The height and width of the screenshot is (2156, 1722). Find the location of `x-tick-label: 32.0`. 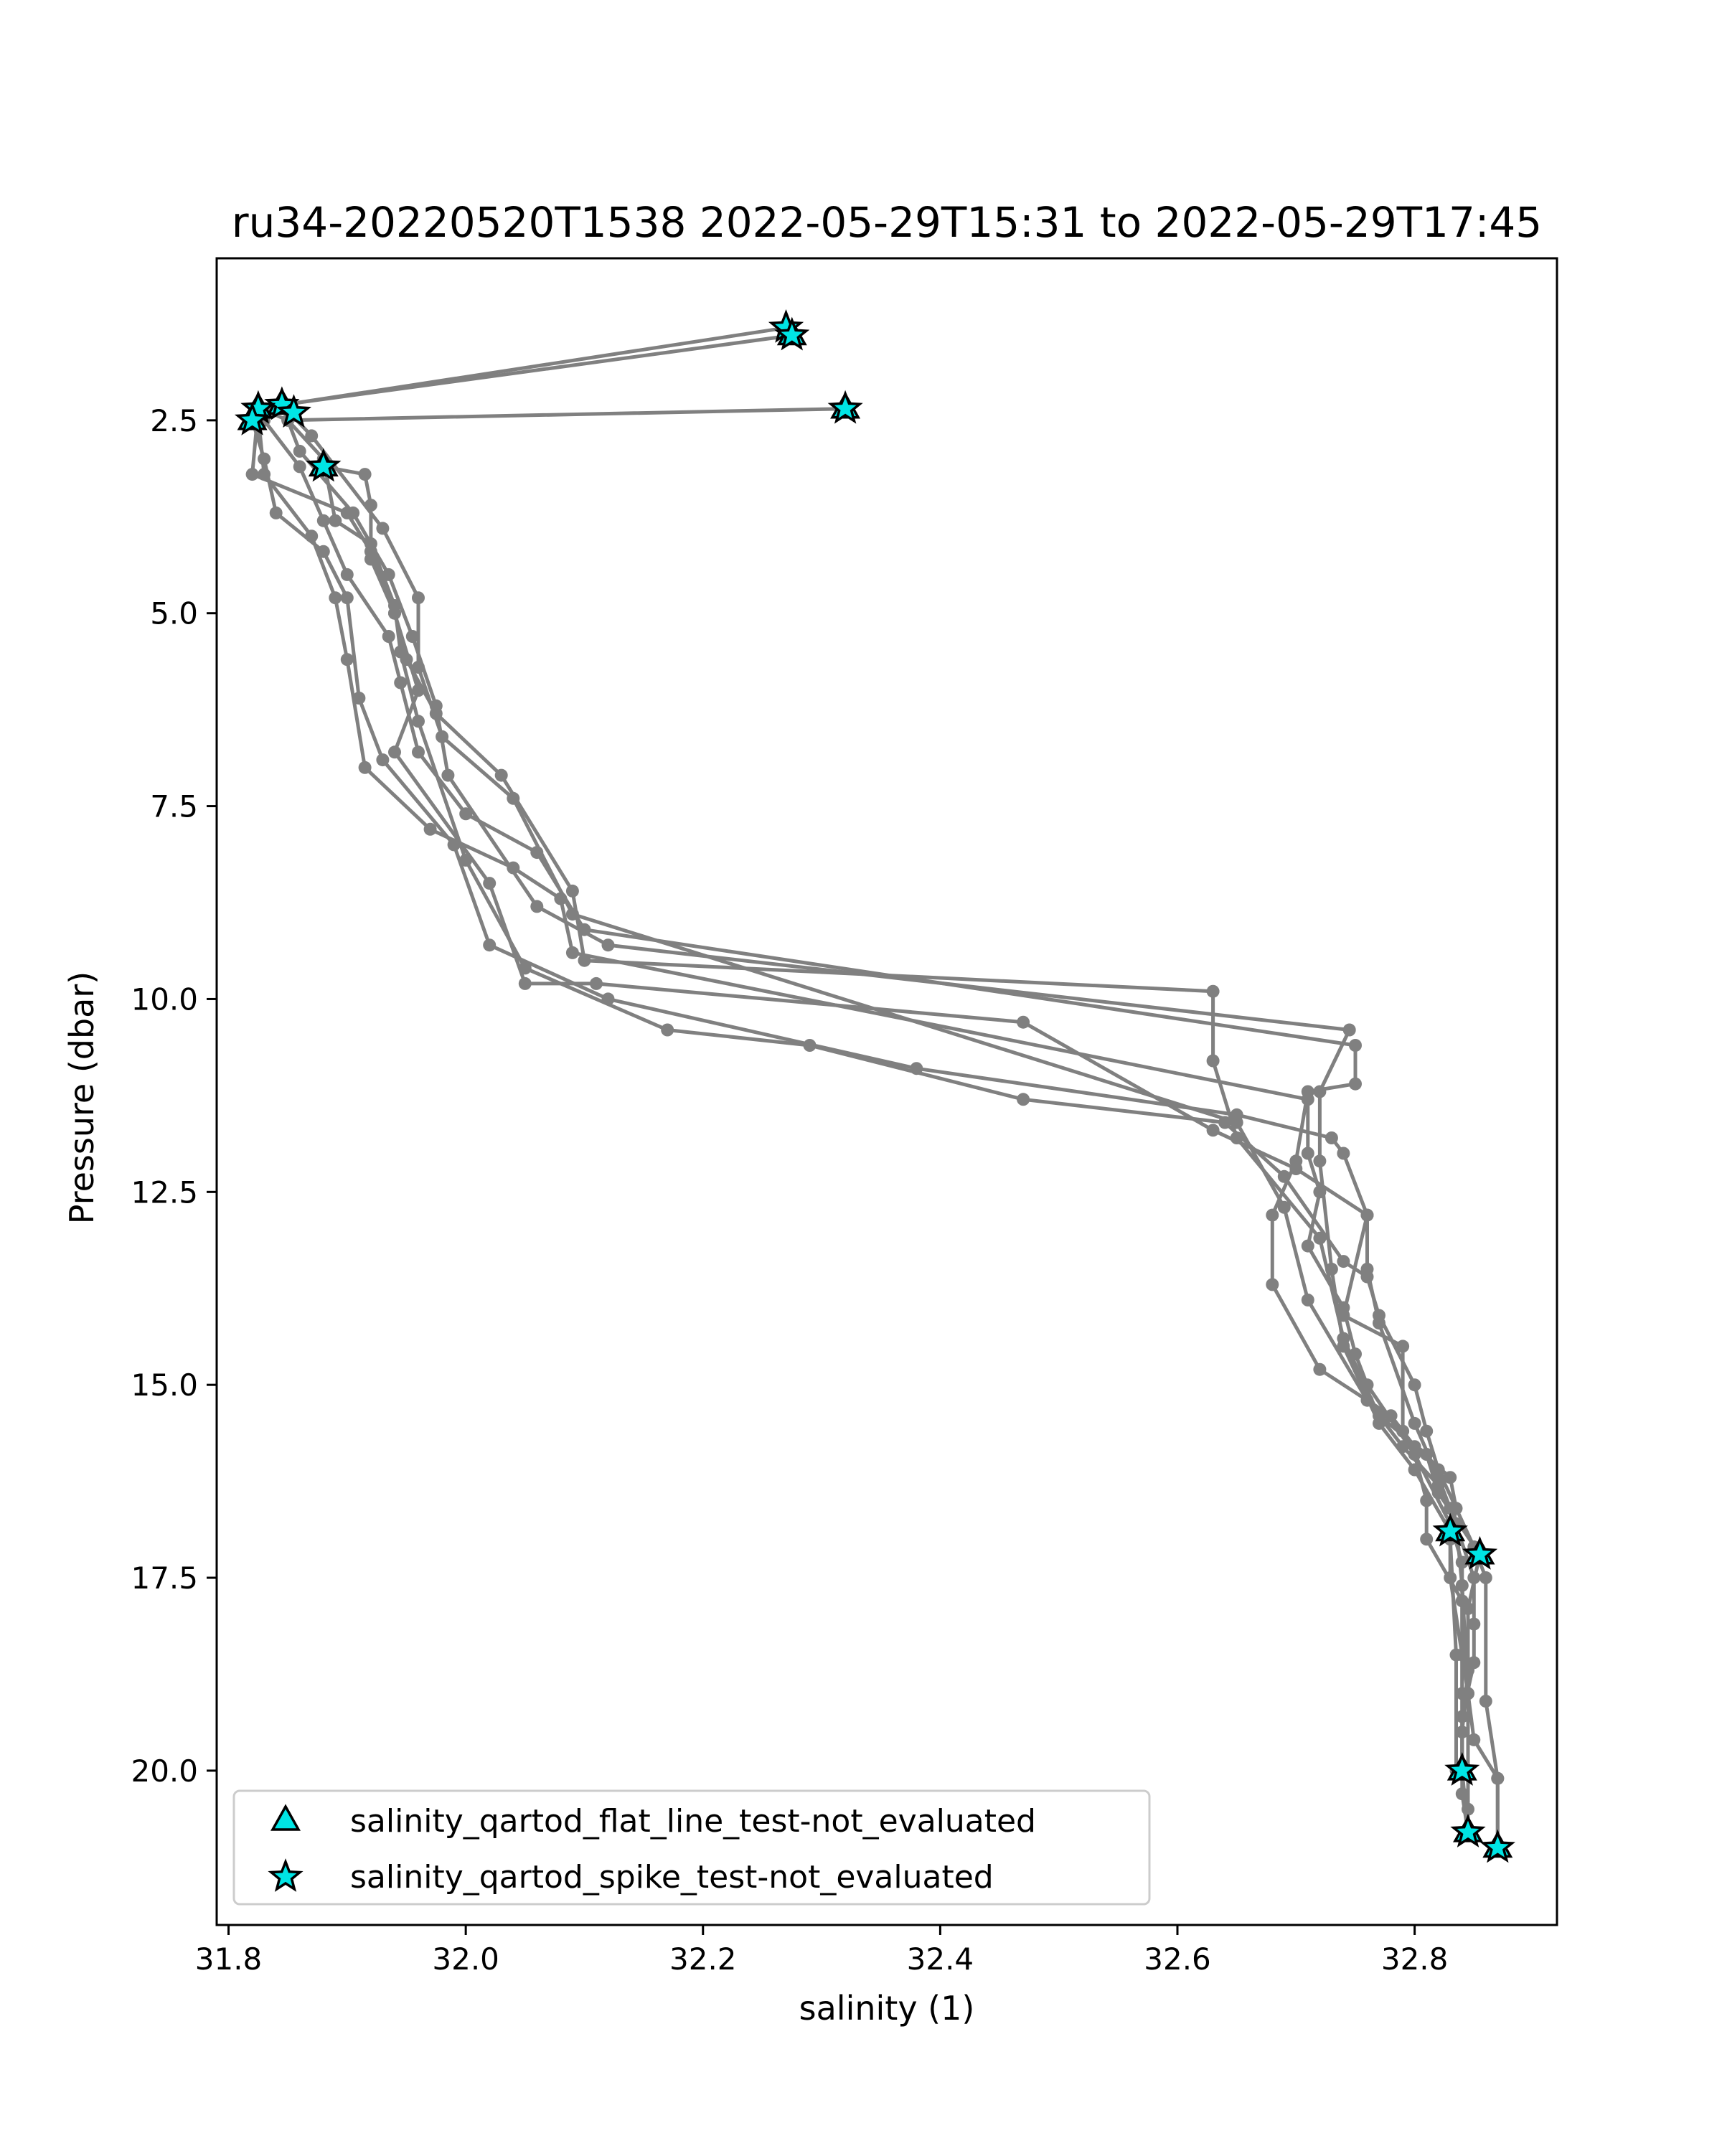

x-tick-label: 32.0 is located at coordinates (466, 1959).